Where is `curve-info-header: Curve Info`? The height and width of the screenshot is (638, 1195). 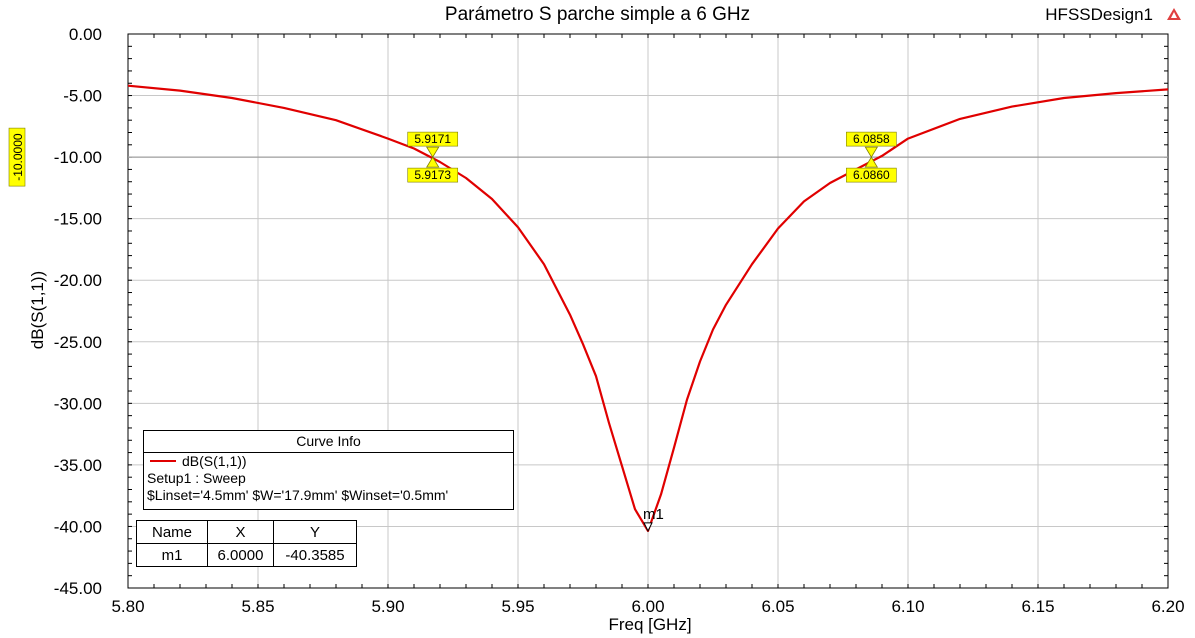
curve-info-header: Curve Info is located at coordinates (328, 442).